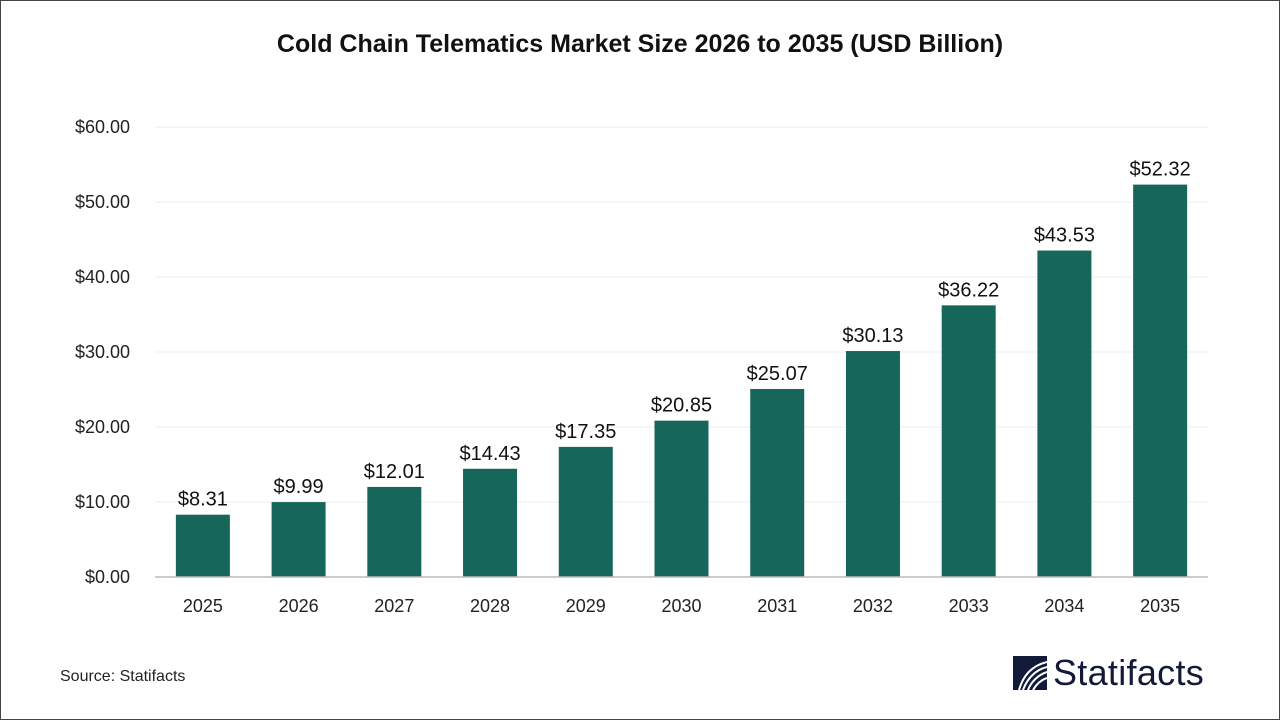  Describe the element at coordinates (102, 127) in the screenshot. I see `y-tick-label: $60.00` at that location.